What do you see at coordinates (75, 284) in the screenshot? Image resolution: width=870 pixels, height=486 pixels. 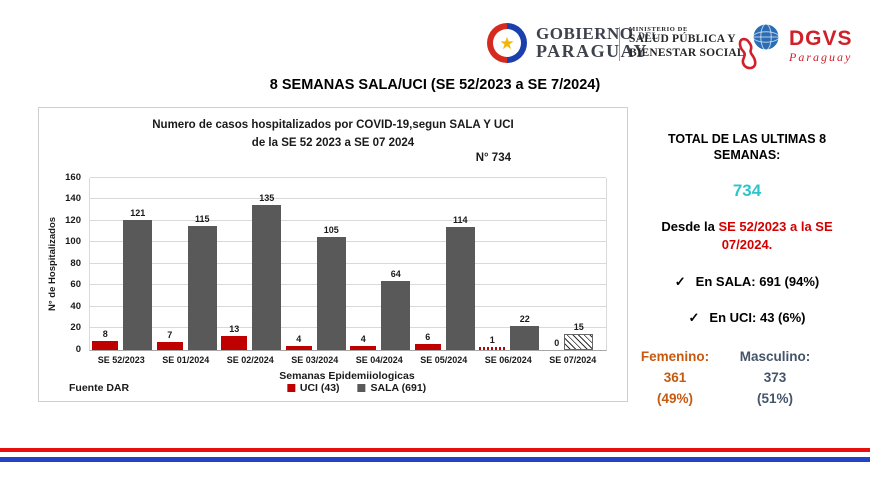 I see `y-tick-label: 60` at bounding box center [75, 284].